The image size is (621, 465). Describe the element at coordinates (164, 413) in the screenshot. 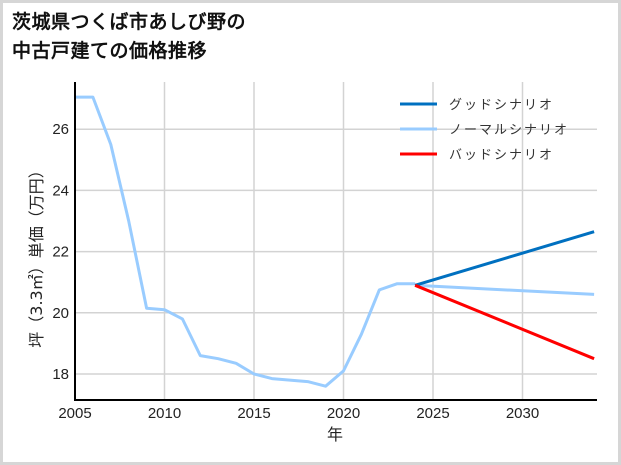

I see `x-tick-label: 2010` at that location.